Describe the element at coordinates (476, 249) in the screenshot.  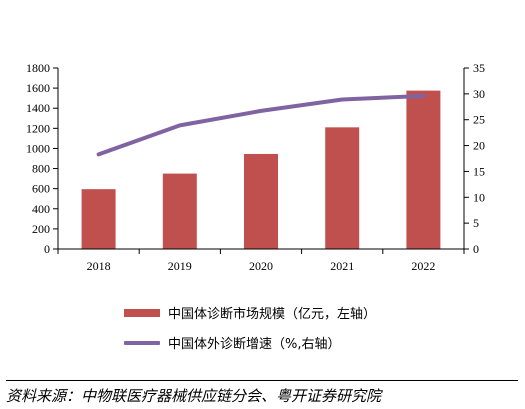
I see `y-right-tick-label: 0` at that location.